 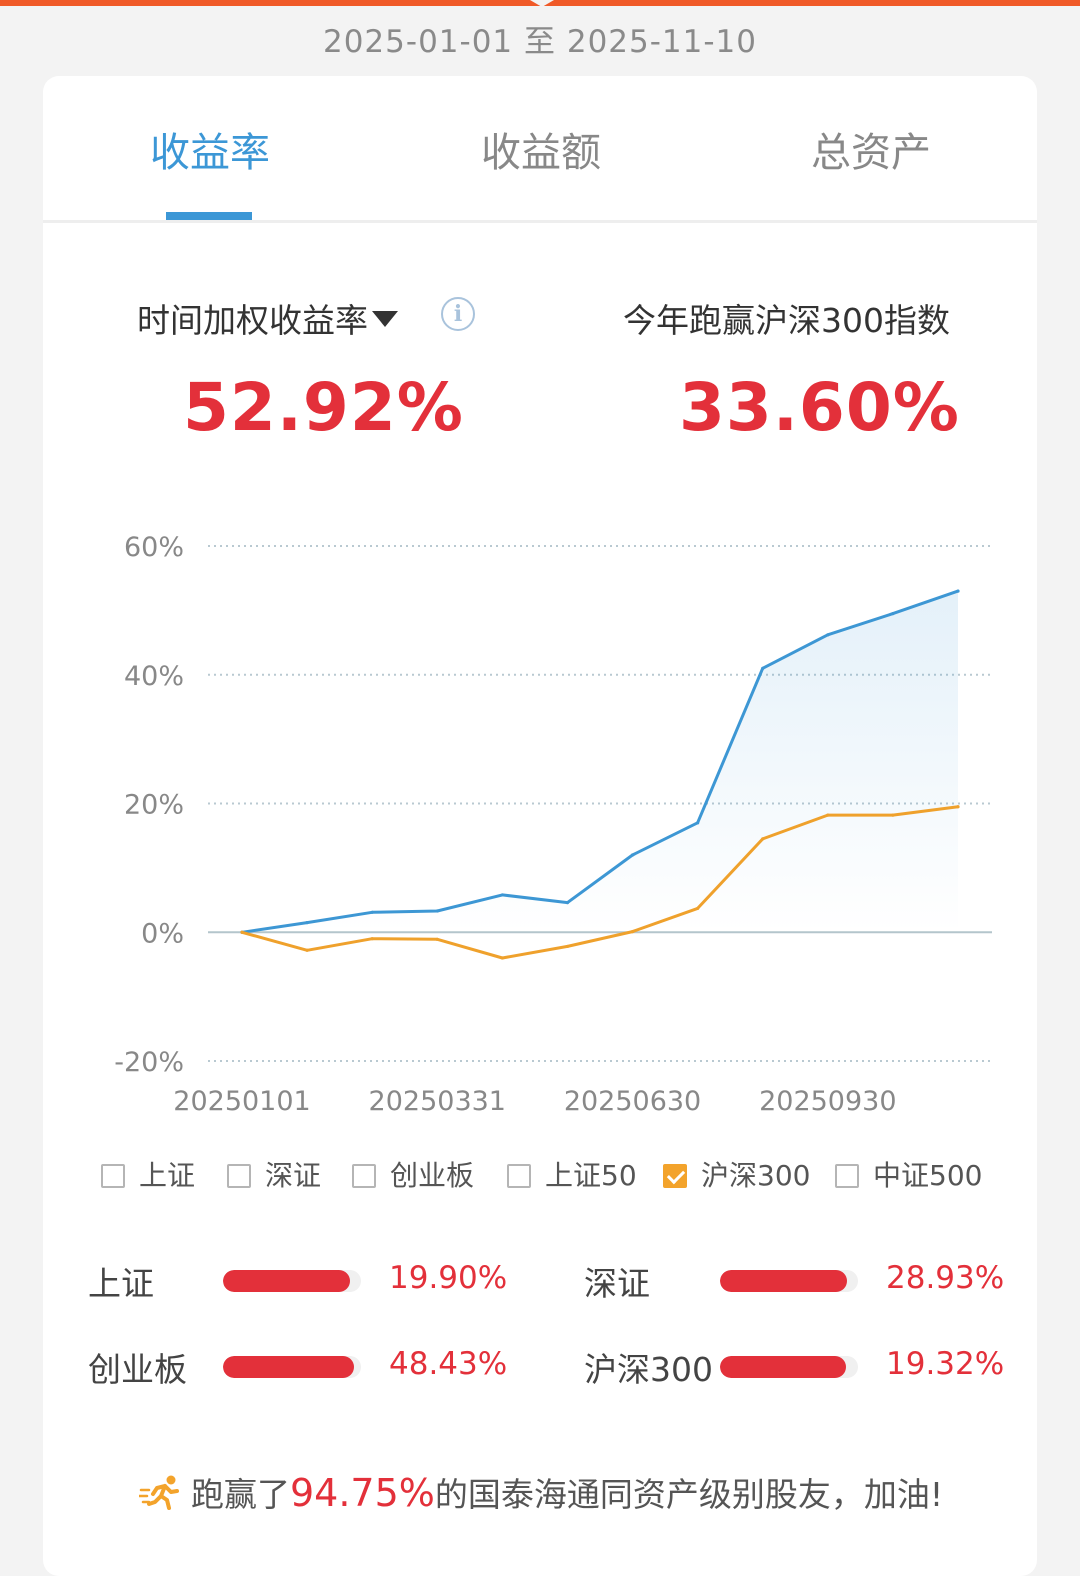 I want to click on index-bar-chinext, so click(x=292, y=1367).